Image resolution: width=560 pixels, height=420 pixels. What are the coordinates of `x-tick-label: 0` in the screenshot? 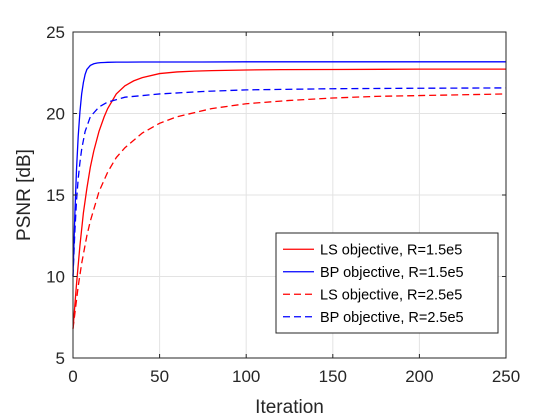 It's located at (72, 376).